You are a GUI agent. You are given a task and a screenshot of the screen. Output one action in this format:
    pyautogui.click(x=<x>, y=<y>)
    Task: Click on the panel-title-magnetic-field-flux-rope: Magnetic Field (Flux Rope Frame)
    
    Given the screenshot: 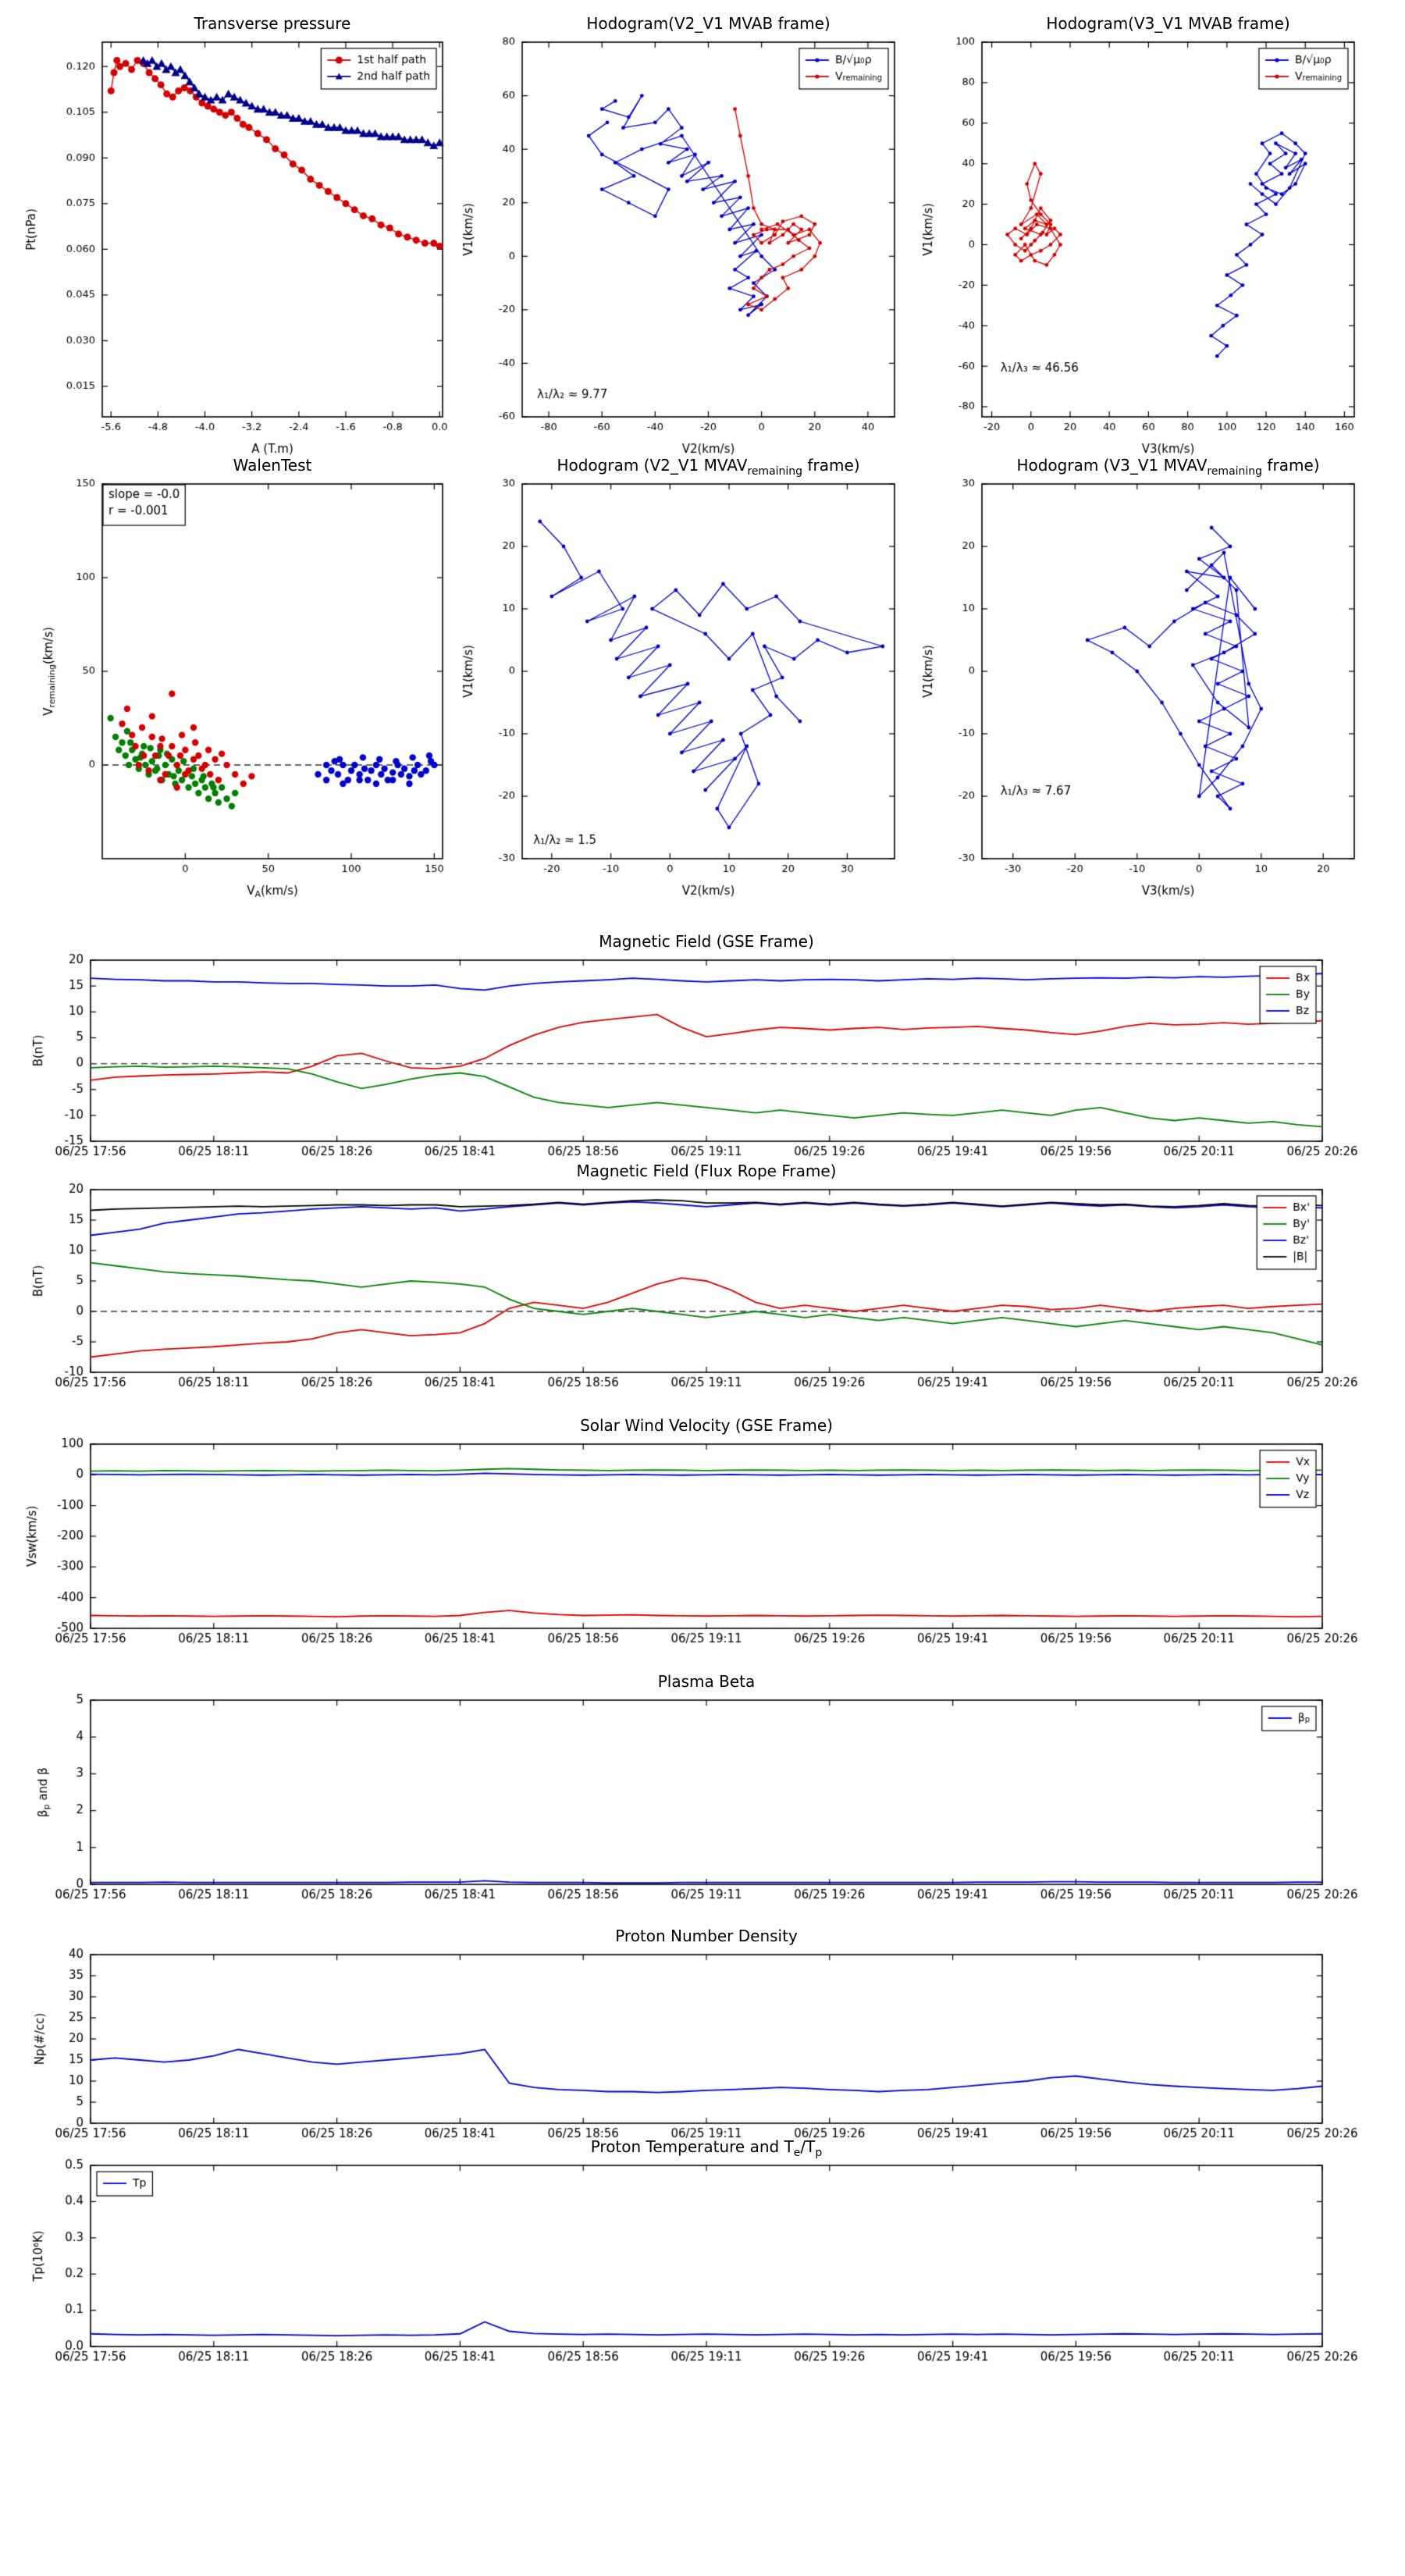 What is the action you would take?
    pyautogui.click(x=707, y=1171)
    